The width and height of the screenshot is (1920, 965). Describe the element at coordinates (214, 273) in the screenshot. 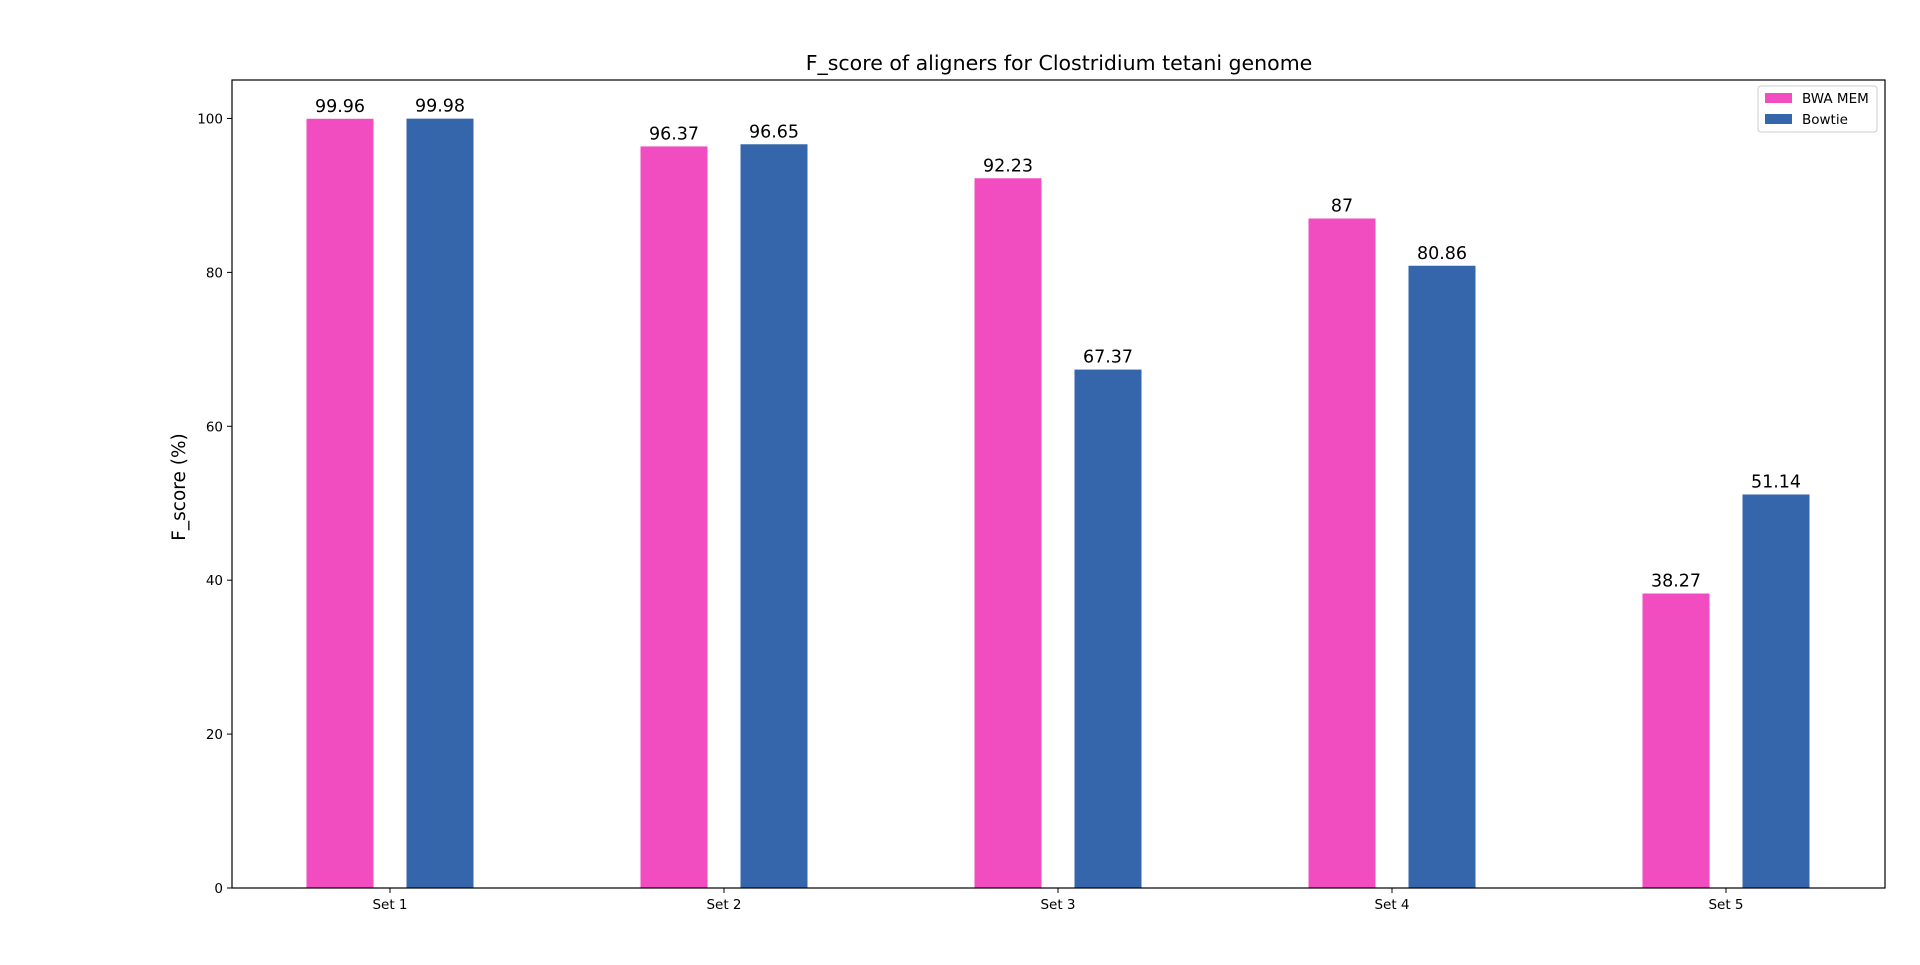

I see `y-tick-label-80: 80` at that location.